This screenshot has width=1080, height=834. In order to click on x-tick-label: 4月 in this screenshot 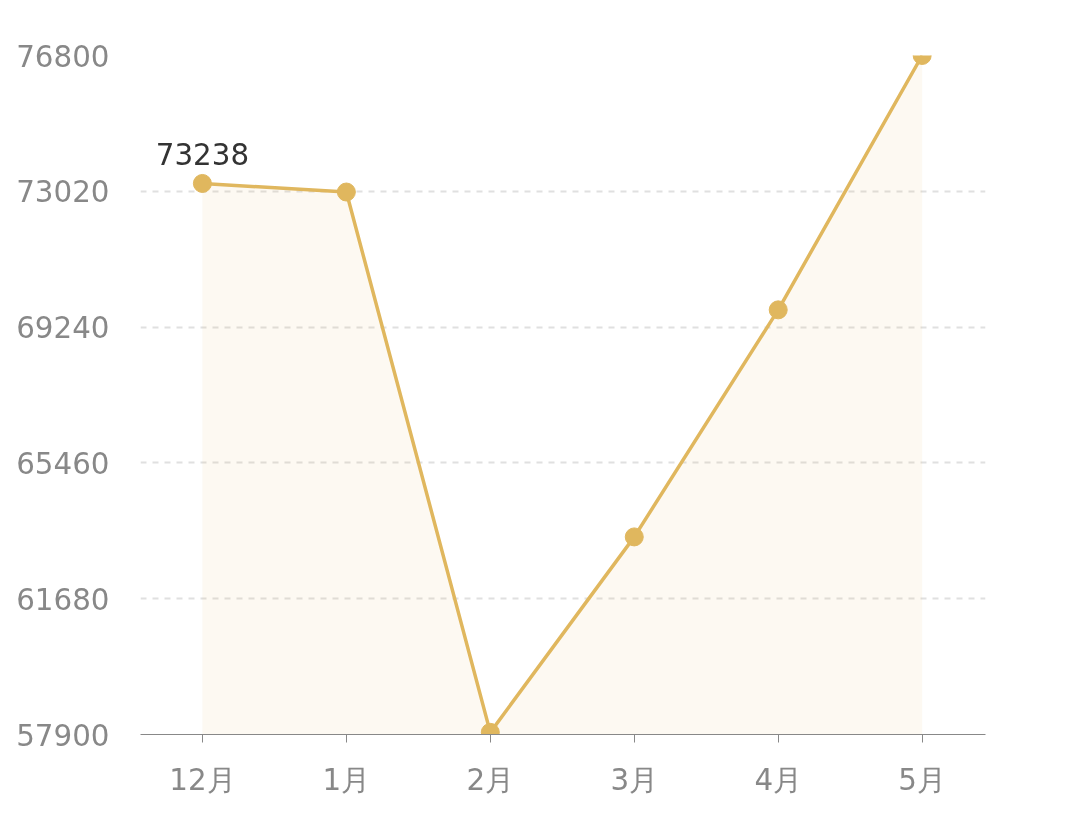, I will do `click(778, 779)`.